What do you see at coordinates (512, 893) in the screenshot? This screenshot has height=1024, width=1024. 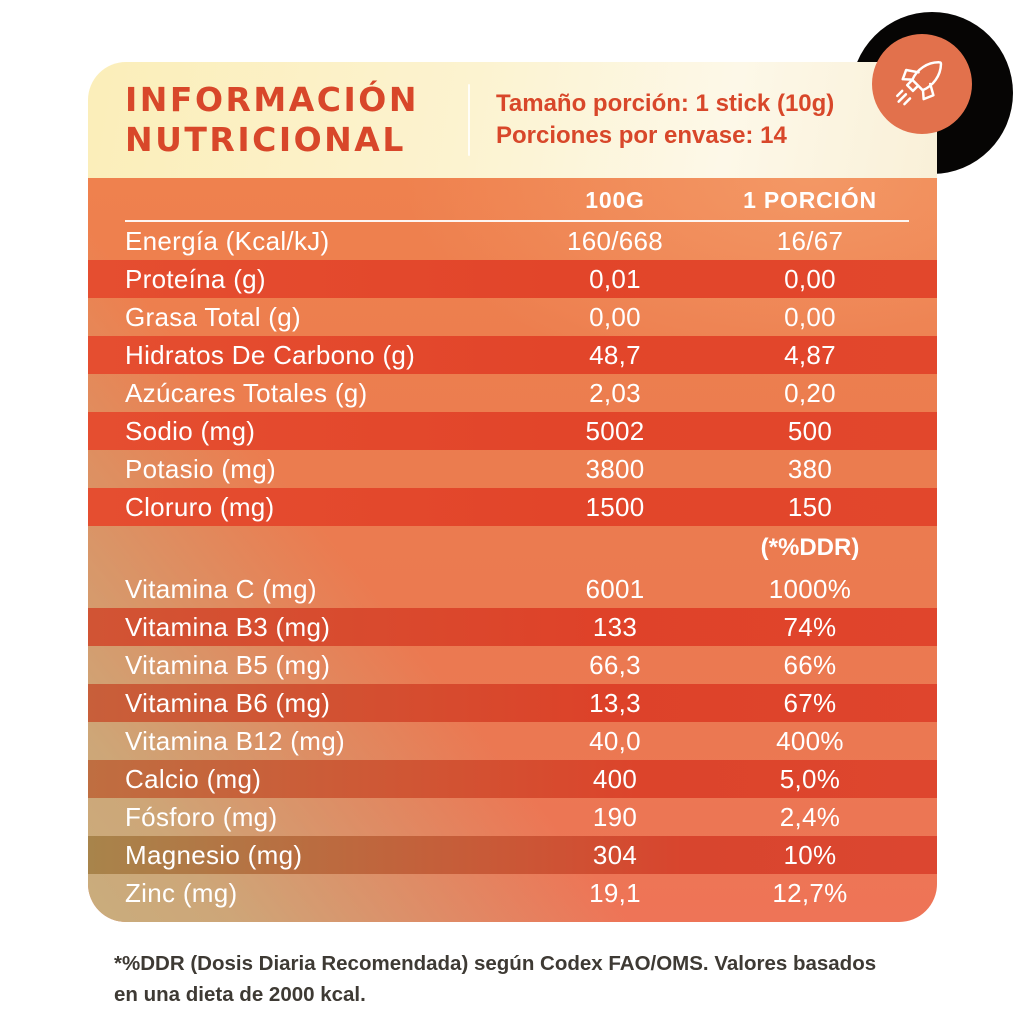 I see `table-row: Zinc (mg) 19,1 12,7%` at bounding box center [512, 893].